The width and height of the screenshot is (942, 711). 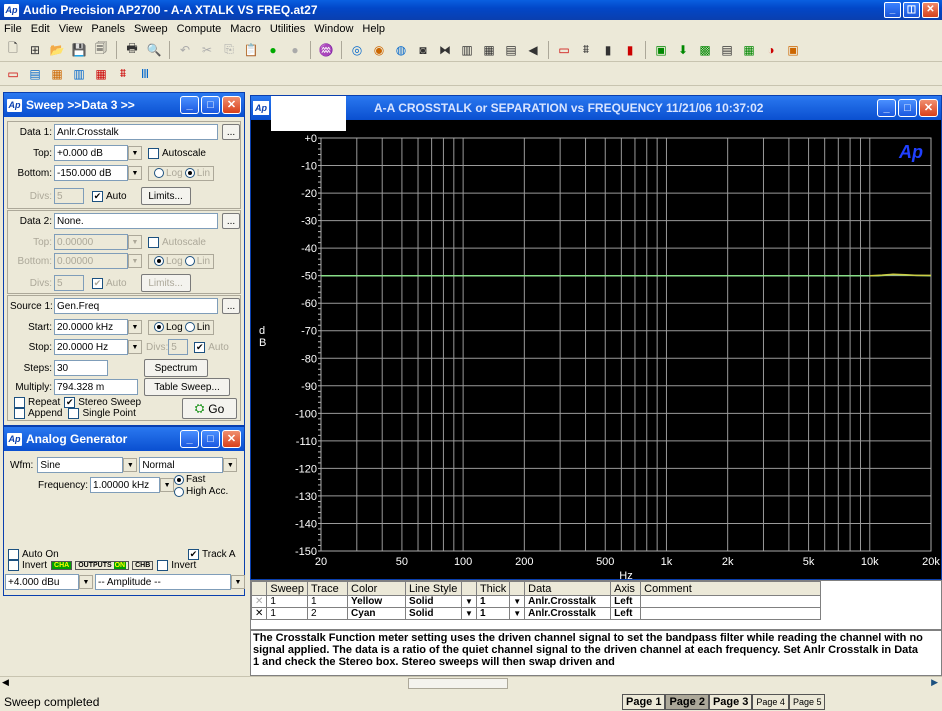 What do you see at coordinates (328, 602) in the screenshot?
I see `trace-cell: 1` at bounding box center [328, 602].